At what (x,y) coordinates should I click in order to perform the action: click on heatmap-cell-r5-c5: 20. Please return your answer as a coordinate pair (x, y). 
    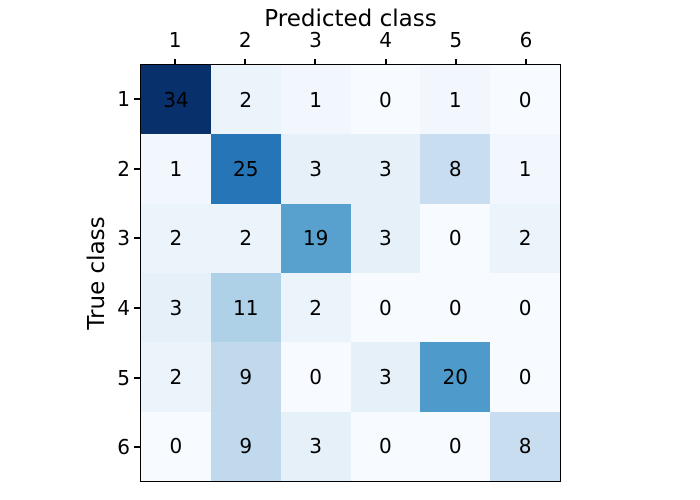
    Looking at the image, I should click on (455, 377).